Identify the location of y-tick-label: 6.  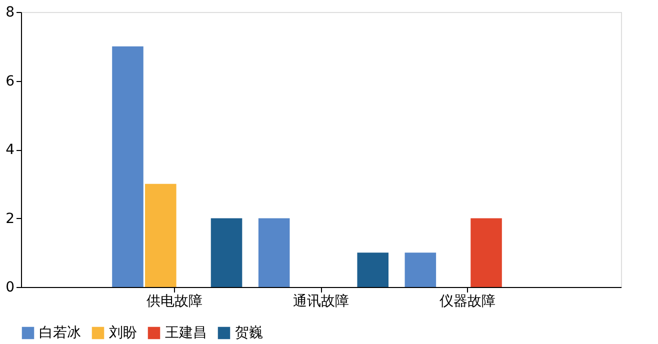
(10, 81).